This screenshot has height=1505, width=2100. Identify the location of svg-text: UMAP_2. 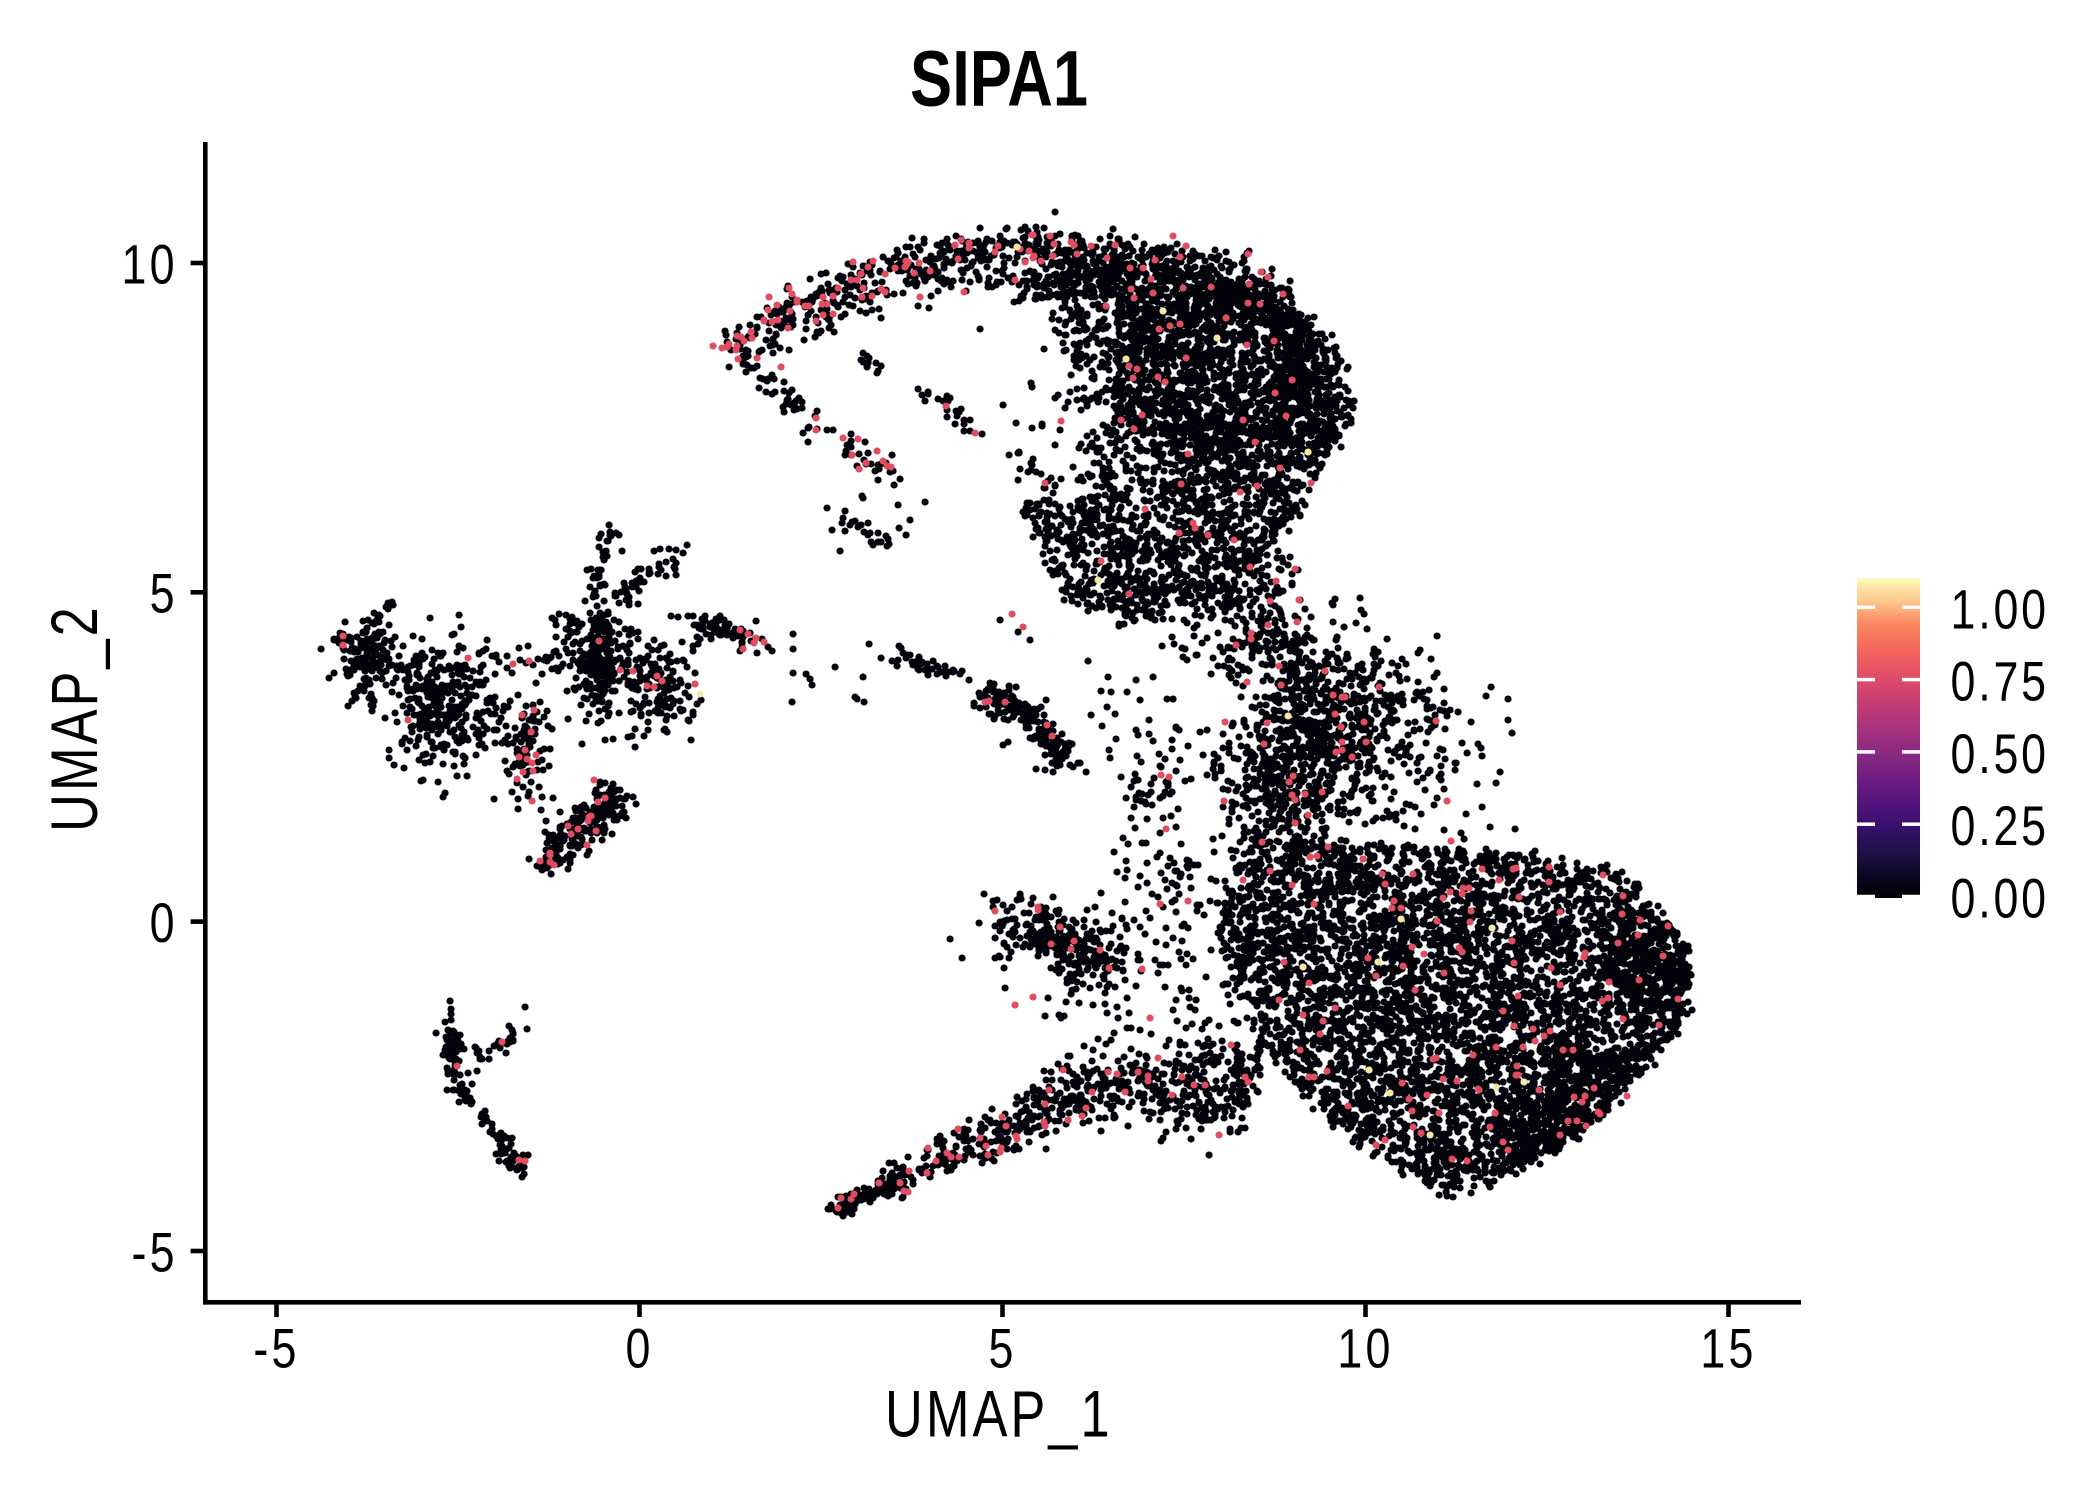
(74, 718).